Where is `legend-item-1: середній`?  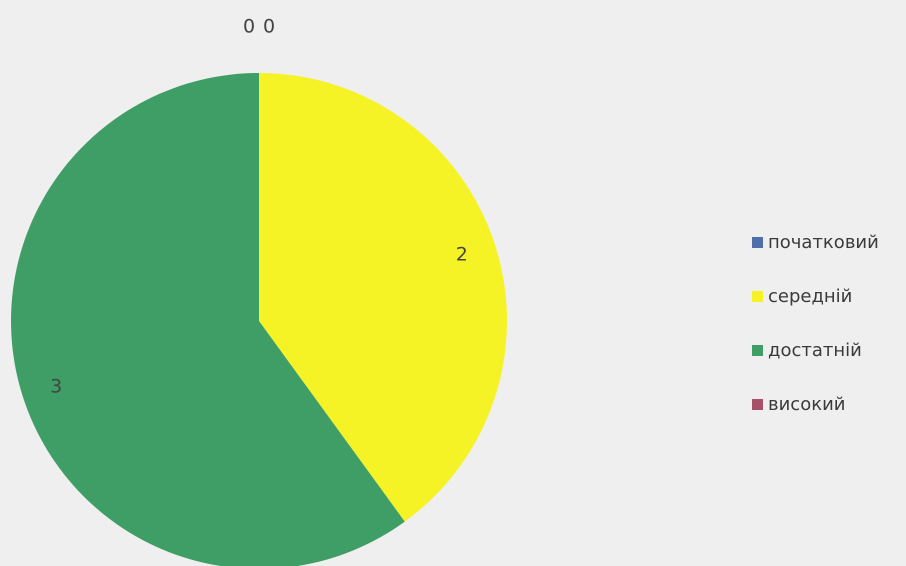 legend-item-1: середній is located at coordinates (815, 296).